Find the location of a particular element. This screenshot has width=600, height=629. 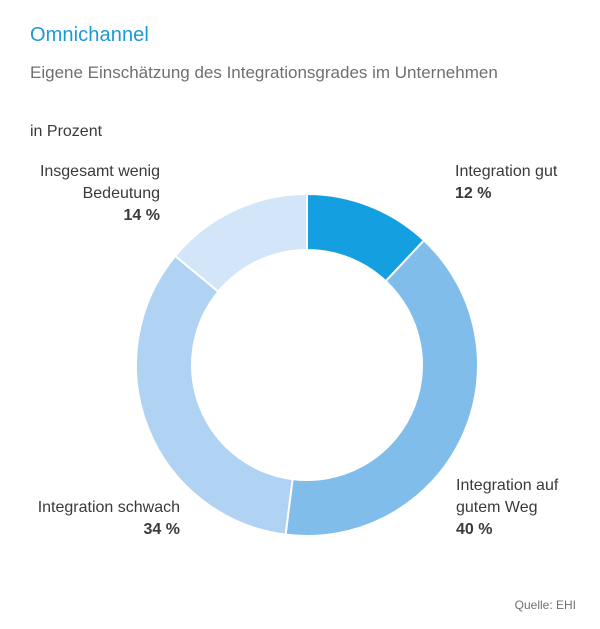

unit-label: in Prozent is located at coordinates (66, 131).